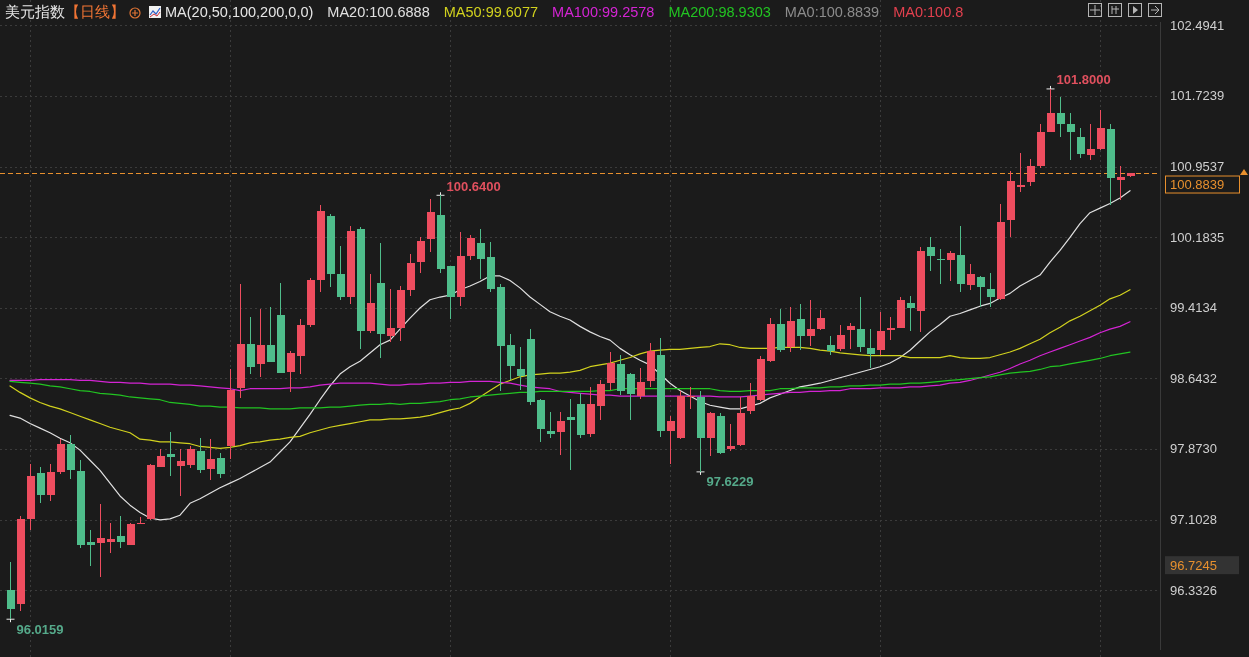  What do you see at coordinates (1197, 25) in the screenshot?
I see `y-tick-label: 102.4941` at bounding box center [1197, 25].